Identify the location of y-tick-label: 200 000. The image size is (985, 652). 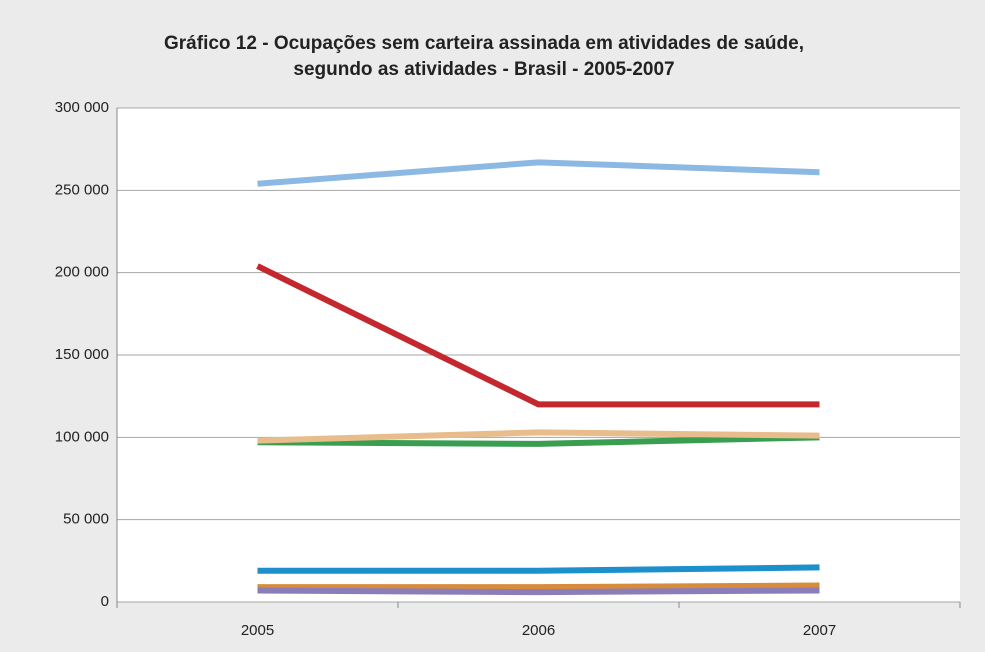
(82, 272).